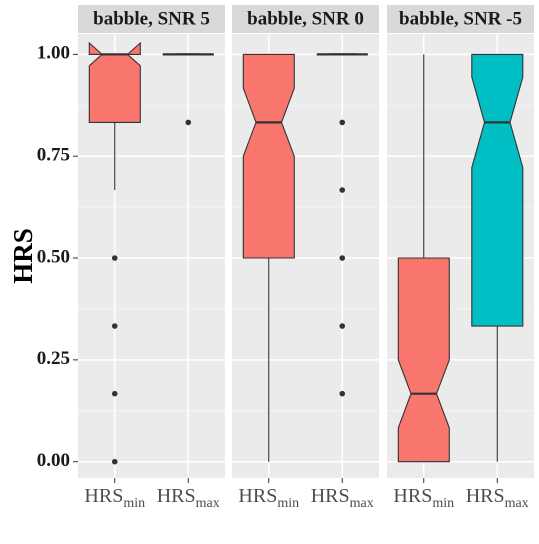  Describe the element at coordinates (53, 256) in the screenshot. I see `y-tick-label: 0.50` at that location.